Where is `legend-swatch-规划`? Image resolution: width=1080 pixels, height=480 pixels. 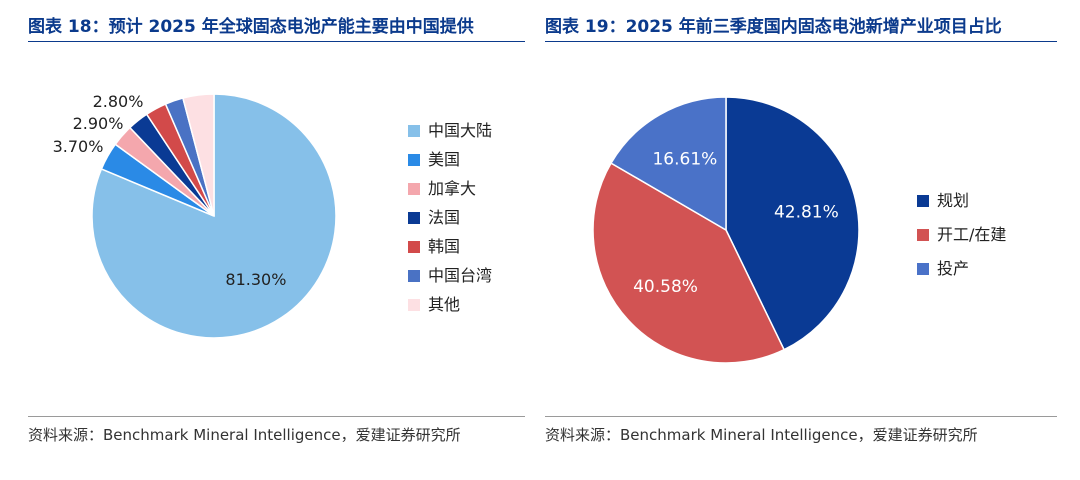 legend-swatch-规划 is located at coordinates (923, 201).